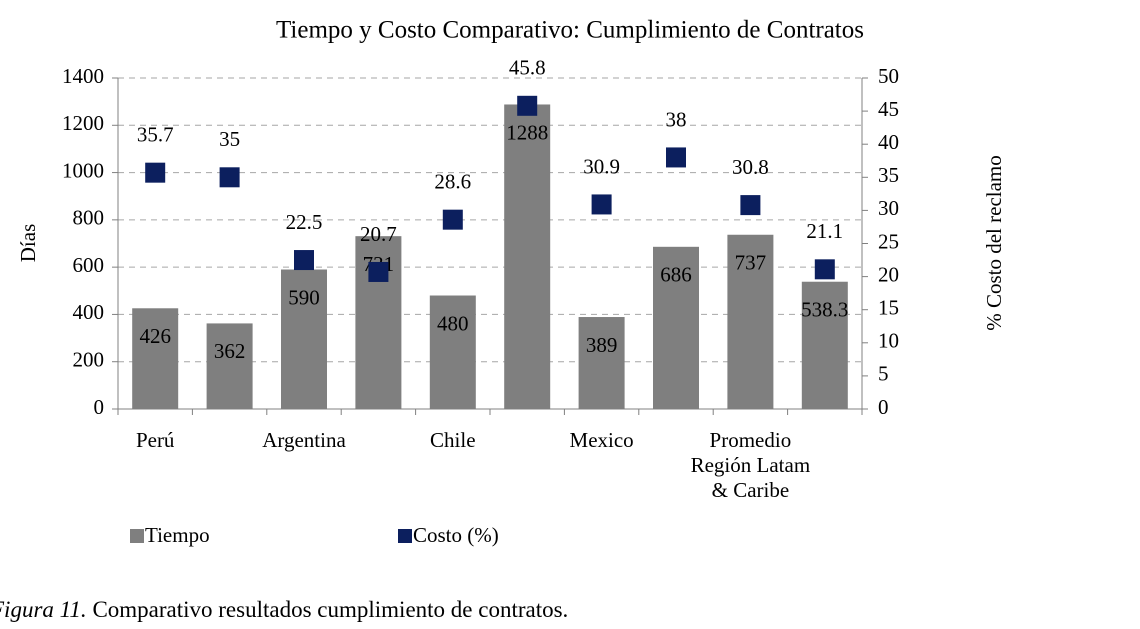 This screenshot has height=629, width=1140. I want to click on y2-tick-label: 20, so click(888, 274).